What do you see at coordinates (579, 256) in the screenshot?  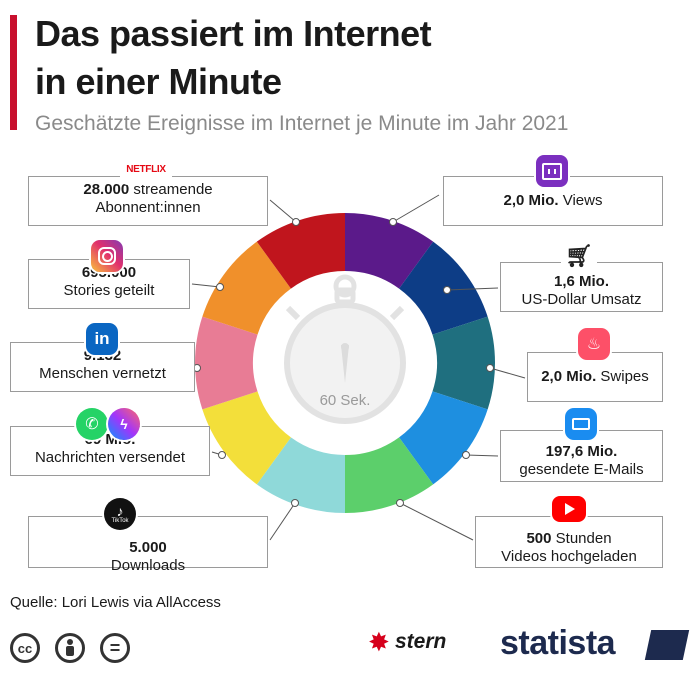 I see `shopping-cart-icon: 🛒︎` at bounding box center [579, 256].